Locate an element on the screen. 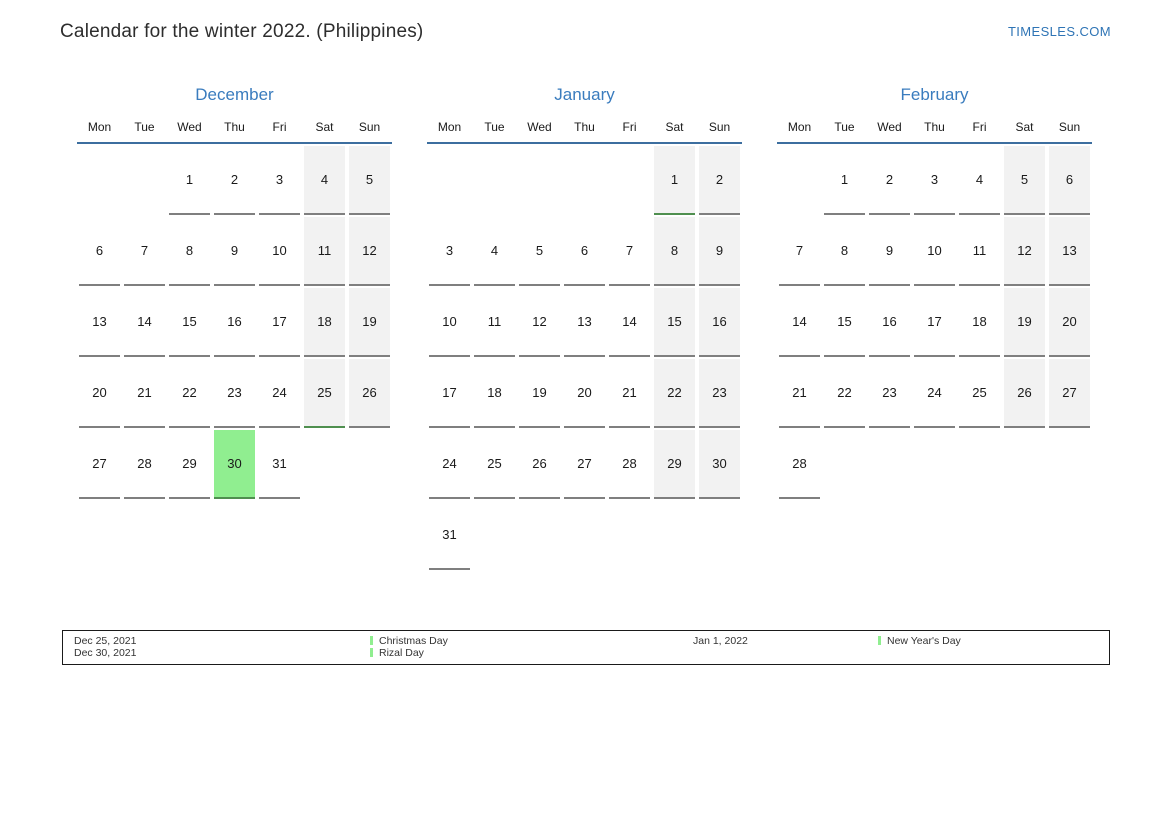 This screenshot has width=1169, height=827. day-cell: 19 is located at coordinates (1024, 322).